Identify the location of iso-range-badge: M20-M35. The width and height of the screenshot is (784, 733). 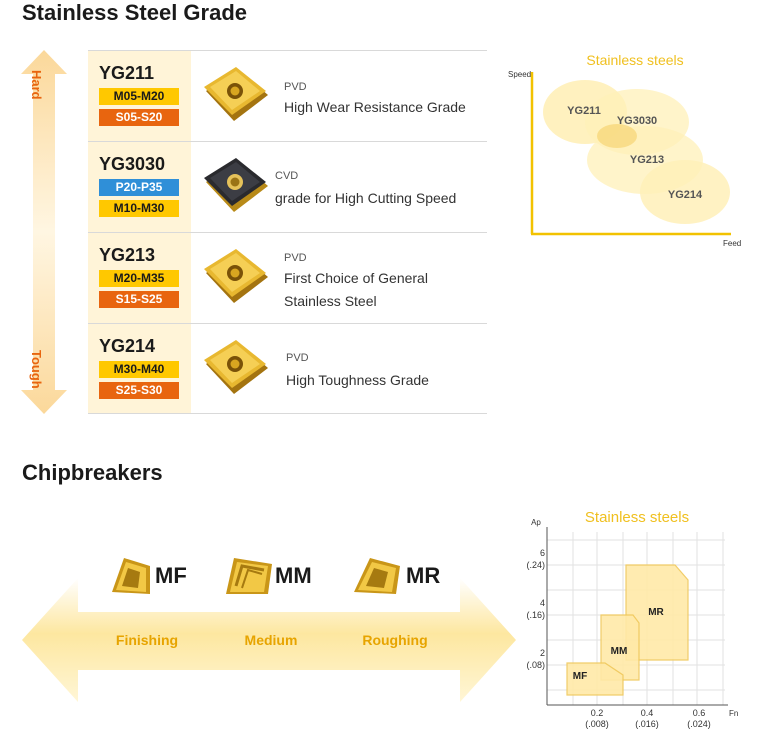
(139, 278).